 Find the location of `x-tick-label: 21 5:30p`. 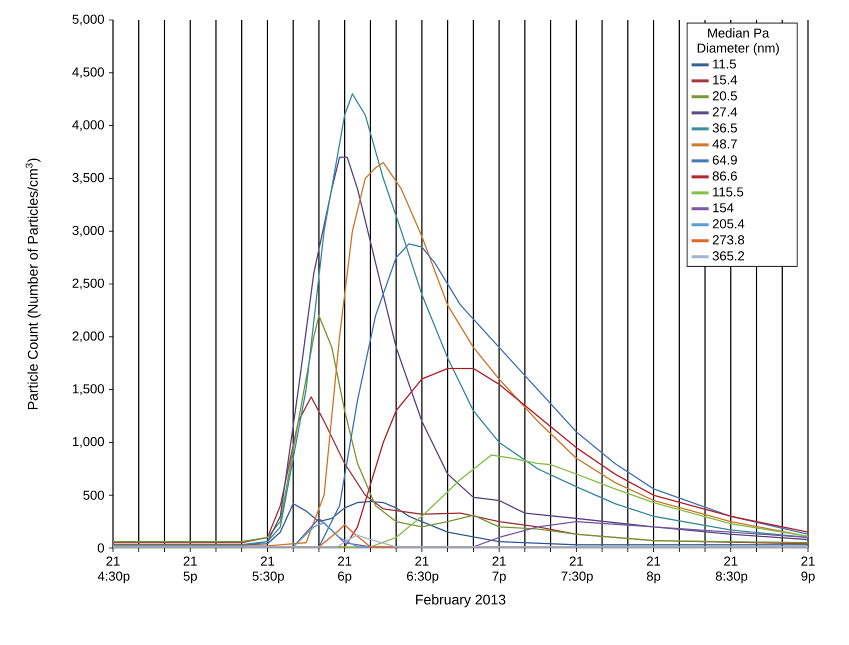

x-tick-label: 21 5:30p is located at coordinates (268, 570).